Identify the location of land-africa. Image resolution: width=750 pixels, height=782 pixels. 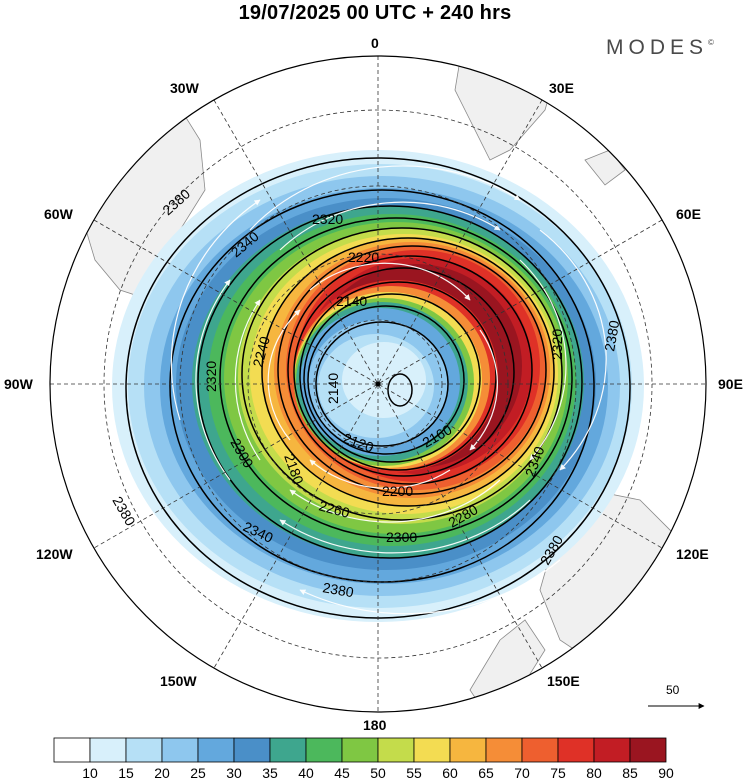
(505, 108).